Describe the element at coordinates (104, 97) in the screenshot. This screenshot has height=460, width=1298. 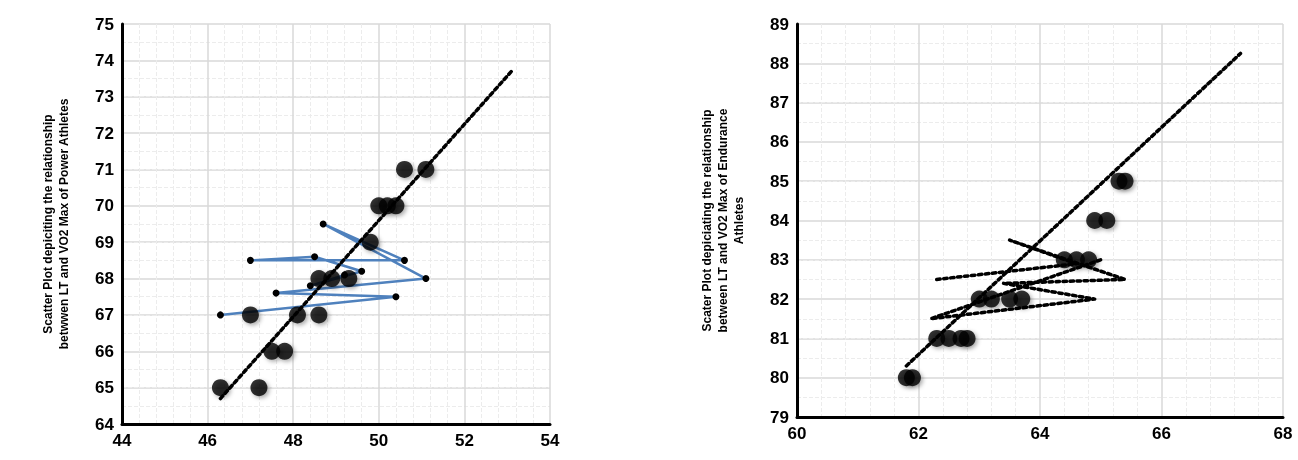
I see `y-tick-label: 73` at that location.